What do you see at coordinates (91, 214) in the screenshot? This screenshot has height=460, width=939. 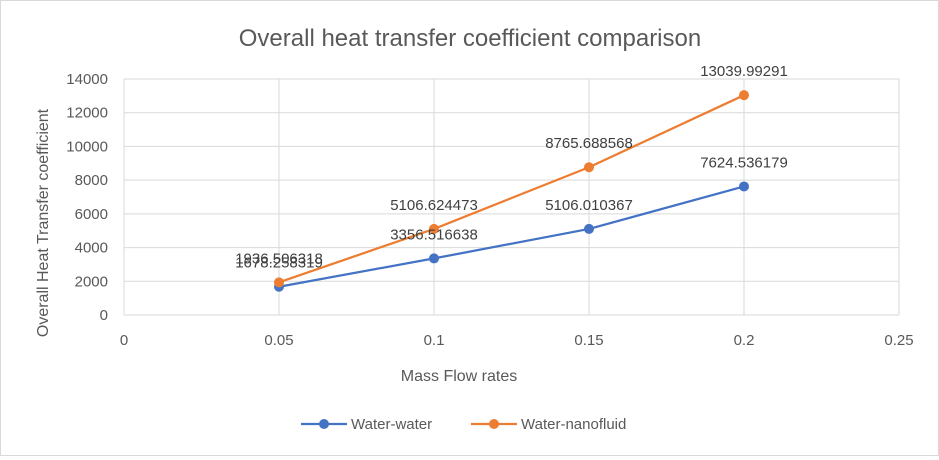 I see `y-tick-label: 6000` at bounding box center [91, 214].